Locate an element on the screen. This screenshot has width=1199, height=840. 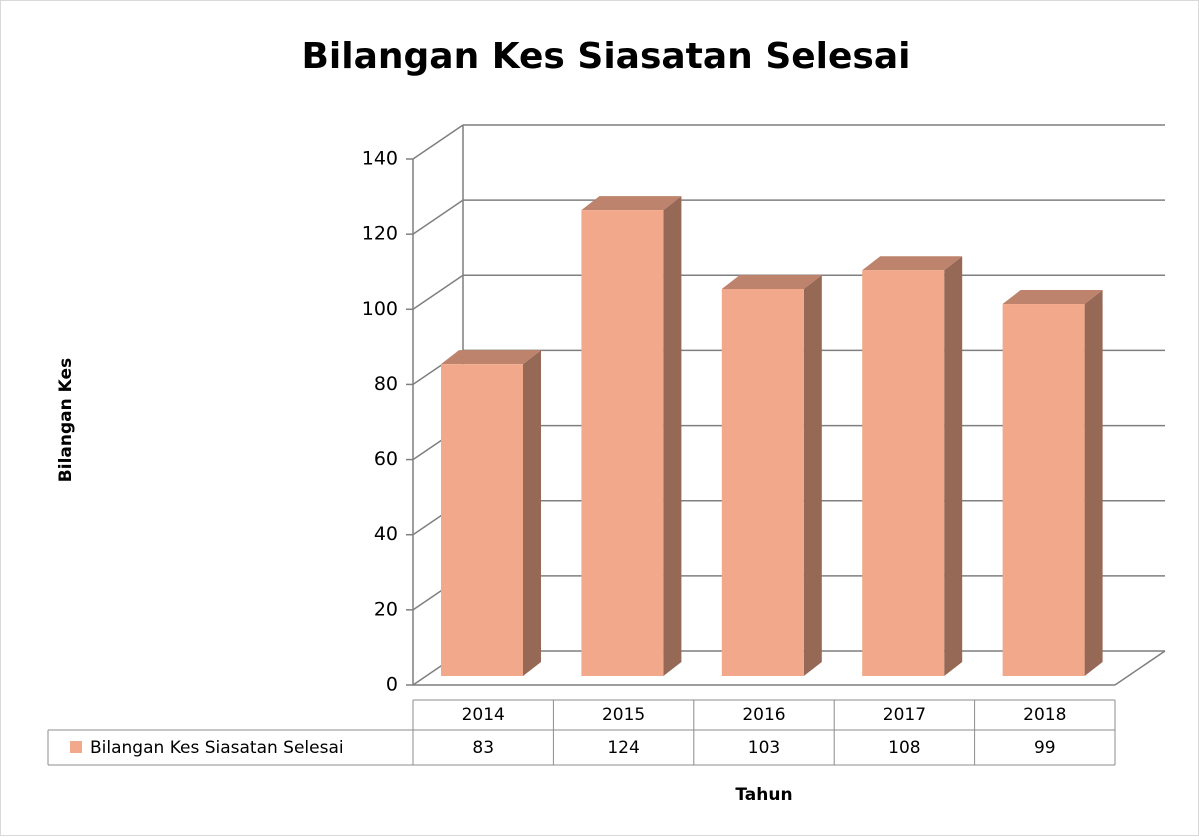
x-axis-label: Tahun is located at coordinates (763, 795).